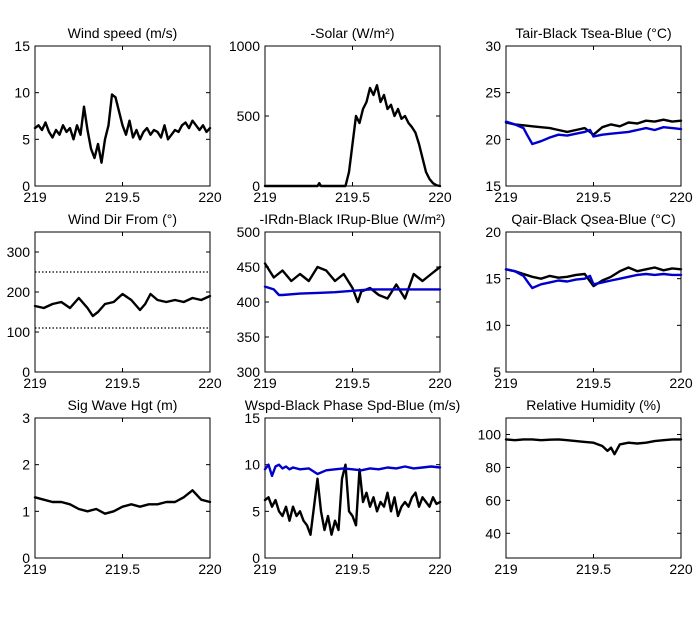 The height and width of the screenshot is (626, 700). I want to click on y-tick-label: 1000, so click(244, 46).